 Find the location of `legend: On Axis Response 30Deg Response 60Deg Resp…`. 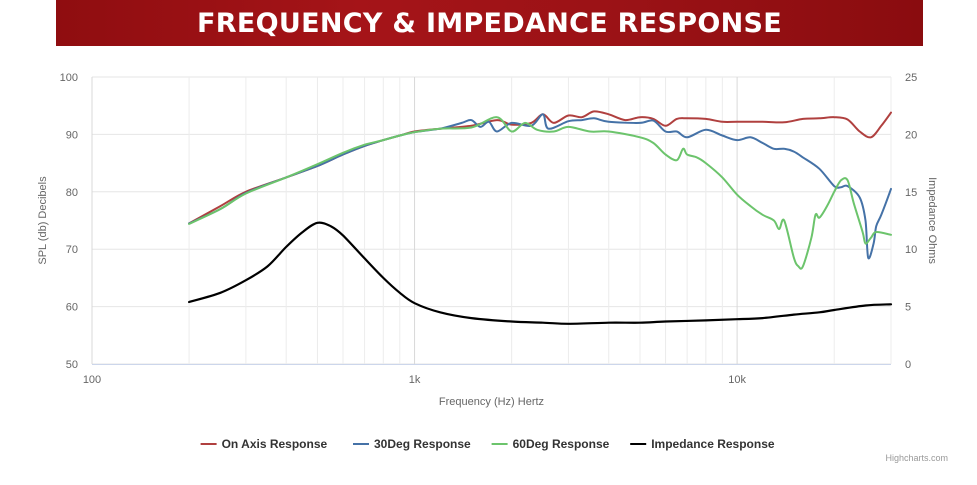

legend: On Axis Response 30Deg Response 60Deg Resp… is located at coordinates (487, 444).